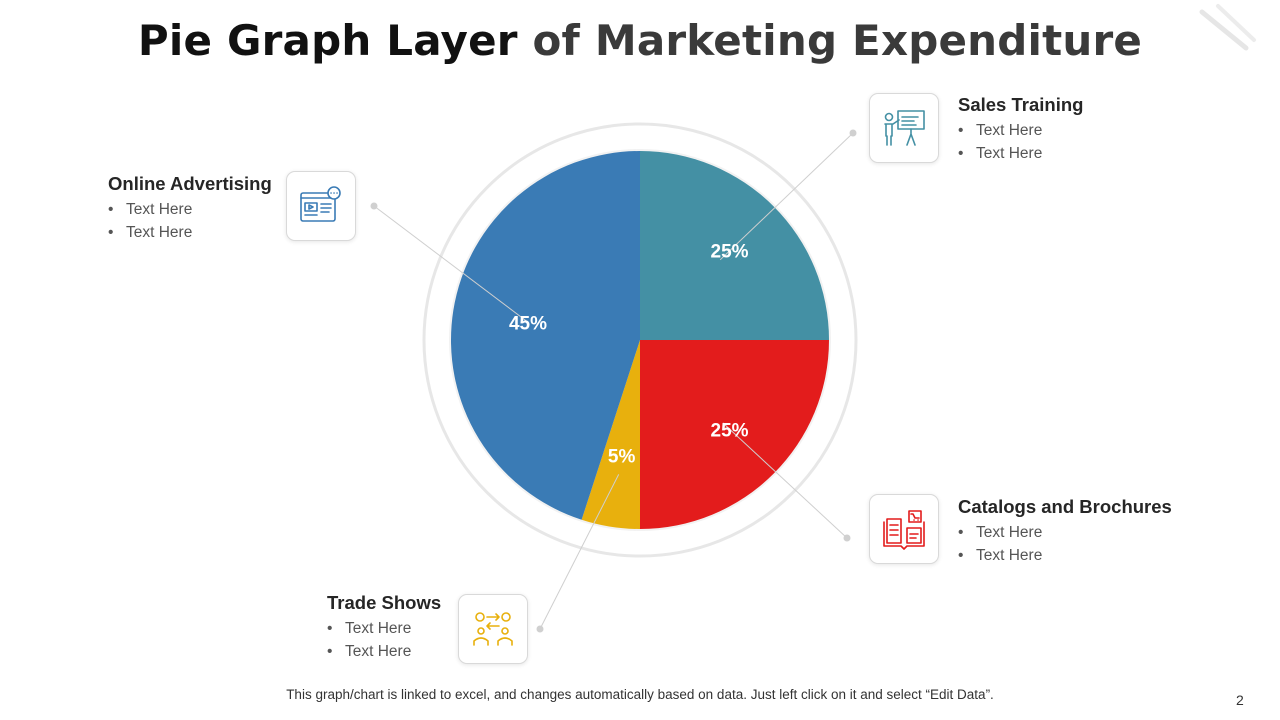 Image resolution: width=1280 pixels, height=720 pixels. Describe the element at coordinates (730, 431) in the screenshot. I see `pie-label-catalogs-and-brochures: 25%` at that location.